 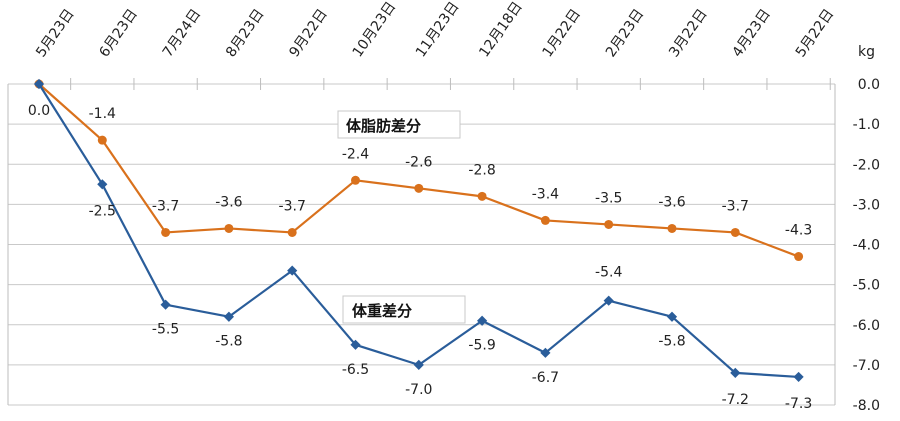 I want to click on x-tick-label: 5月23日, so click(x=55, y=33).